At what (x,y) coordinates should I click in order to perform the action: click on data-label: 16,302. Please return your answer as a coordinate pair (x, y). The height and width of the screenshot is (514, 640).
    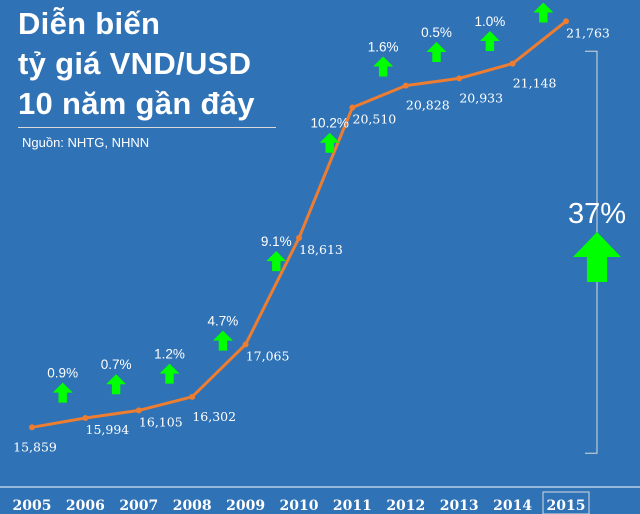
    Looking at the image, I should click on (214, 416).